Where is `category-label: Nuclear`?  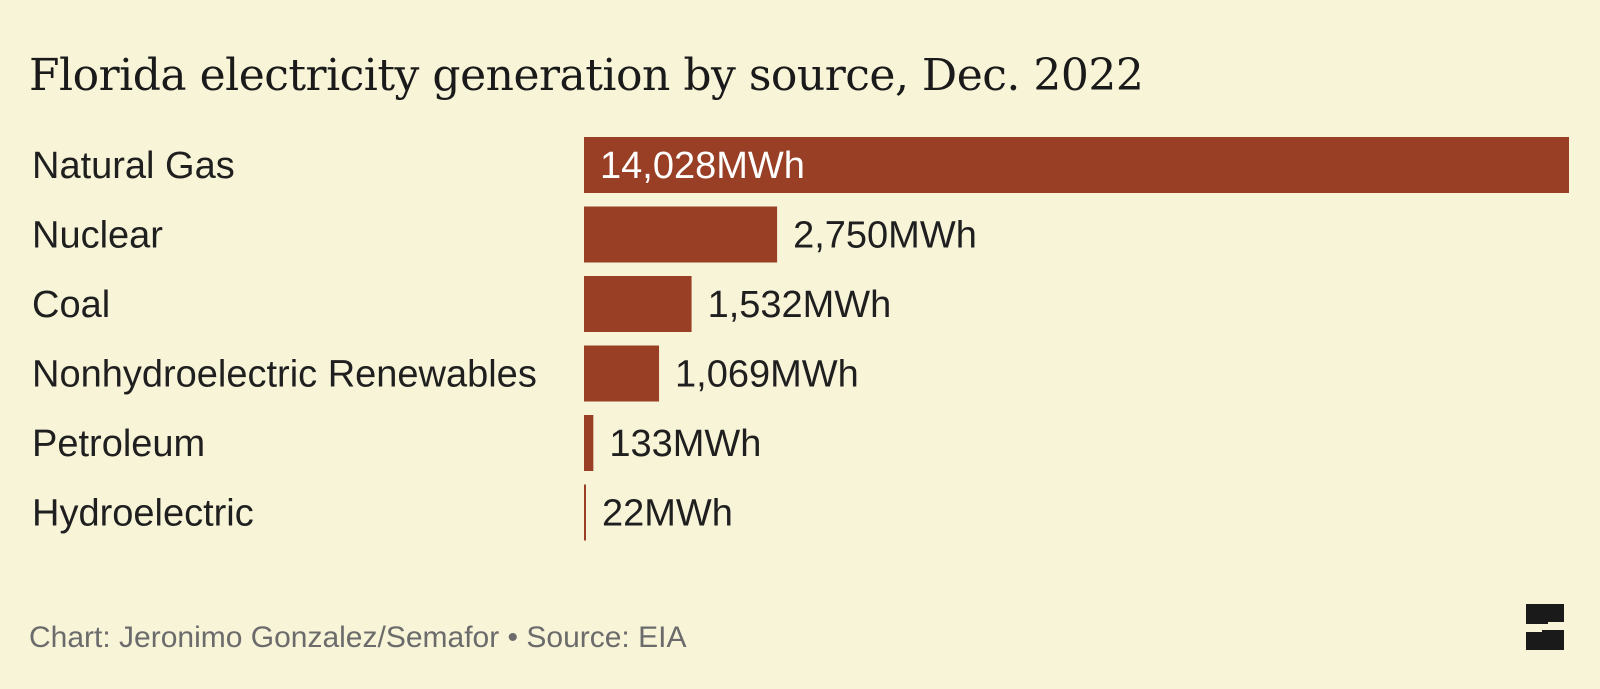
category-label: Nuclear is located at coordinates (97, 236).